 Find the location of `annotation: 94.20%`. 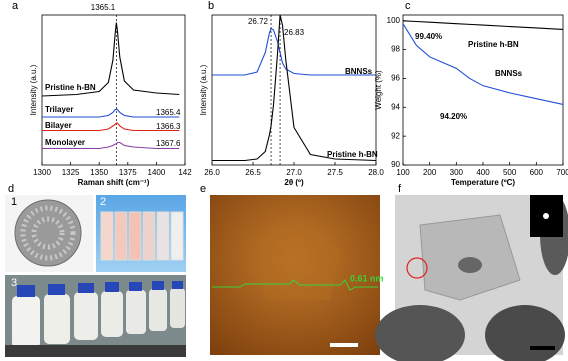

annotation: 94.20% is located at coordinates (453, 116).